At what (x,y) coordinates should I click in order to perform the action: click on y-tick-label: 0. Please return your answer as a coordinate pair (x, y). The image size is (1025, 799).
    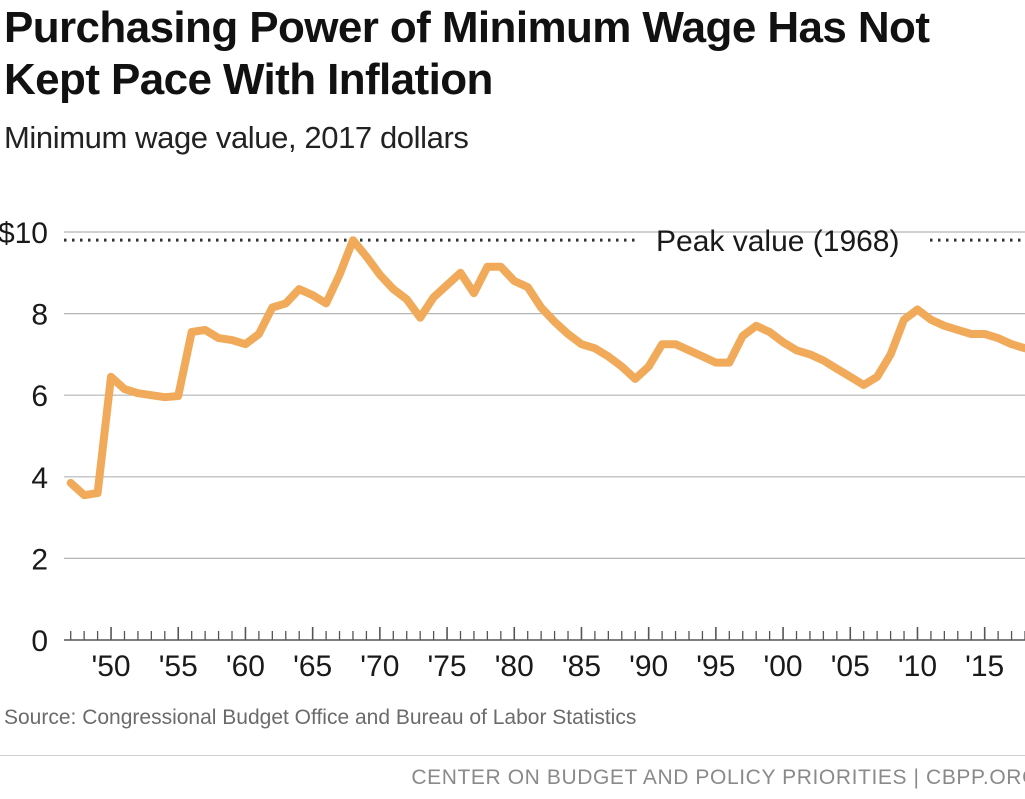
    Looking at the image, I should click on (39, 641).